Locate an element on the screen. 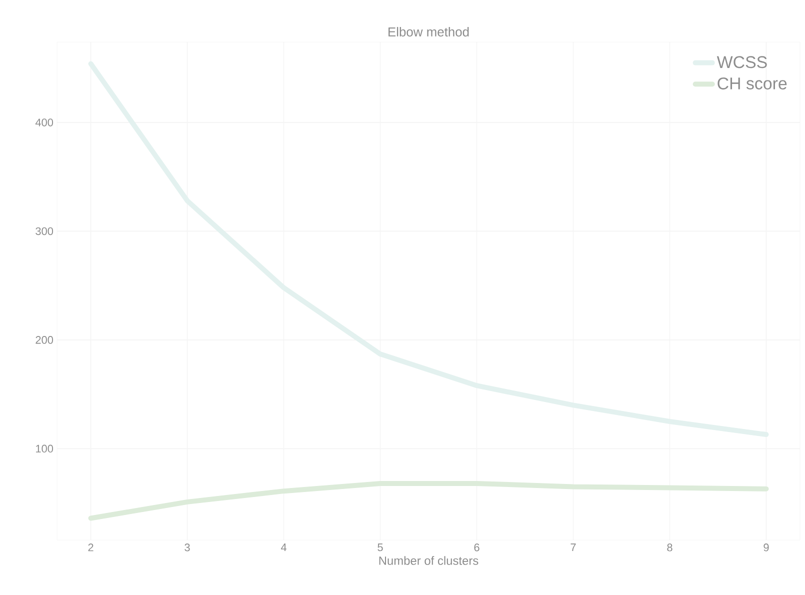 This screenshot has height=595, width=805. x-tick-label: 7 is located at coordinates (573, 548).